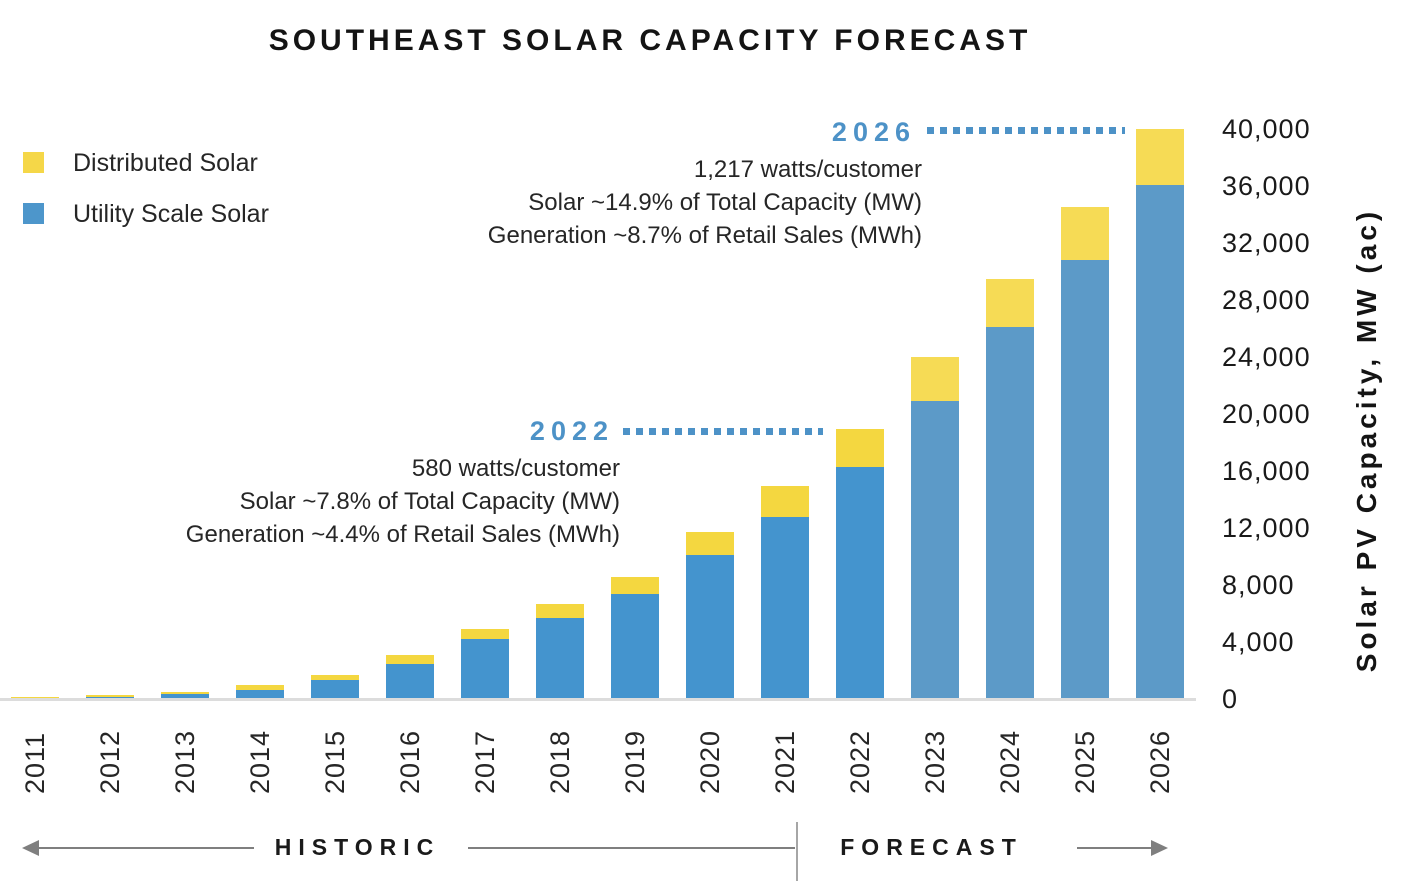  What do you see at coordinates (560, 750) in the screenshot?
I see `x-tick-label-2018: 2018` at bounding box center [560, 750].